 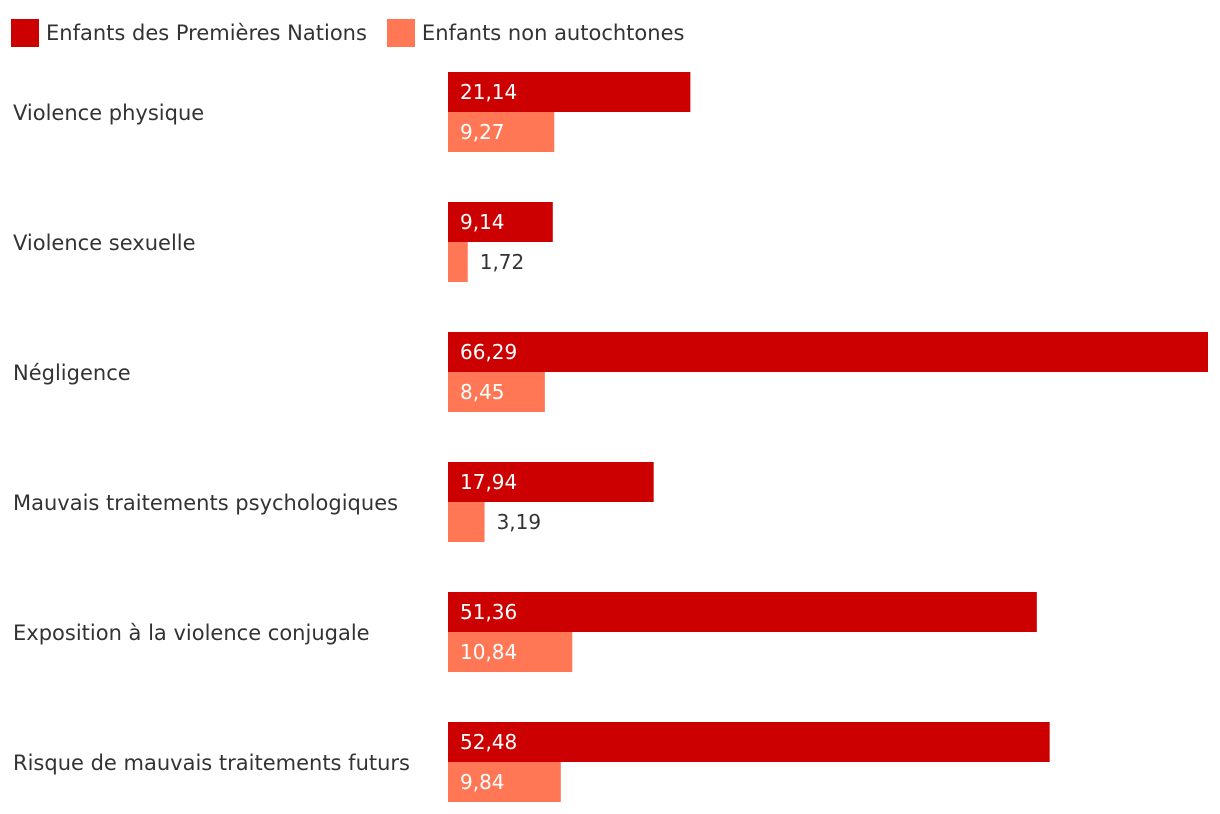 I want to click on bar-first-nations-violence-sexuelle, so click(x=500, y=222).